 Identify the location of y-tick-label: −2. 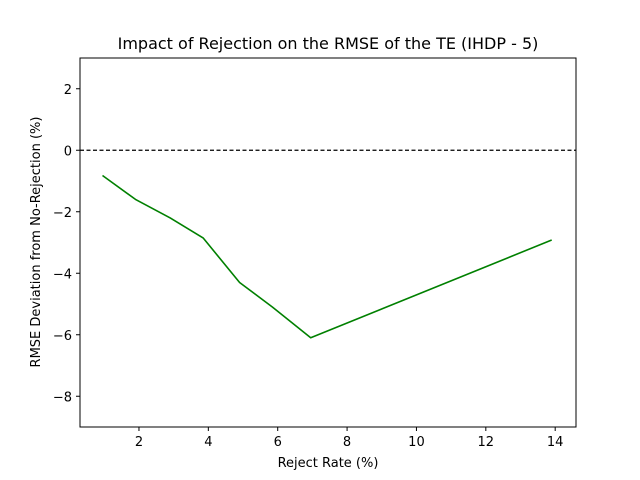
(62, 213).